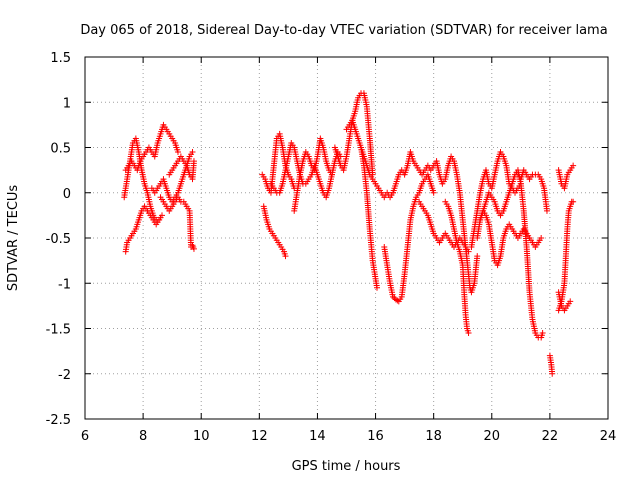 The height and width of the screenshot is (480, 640). What do you see at coordinates (353, 134) in the screenshot?
I see `series-sat-l` at bounding box center [353, 134].